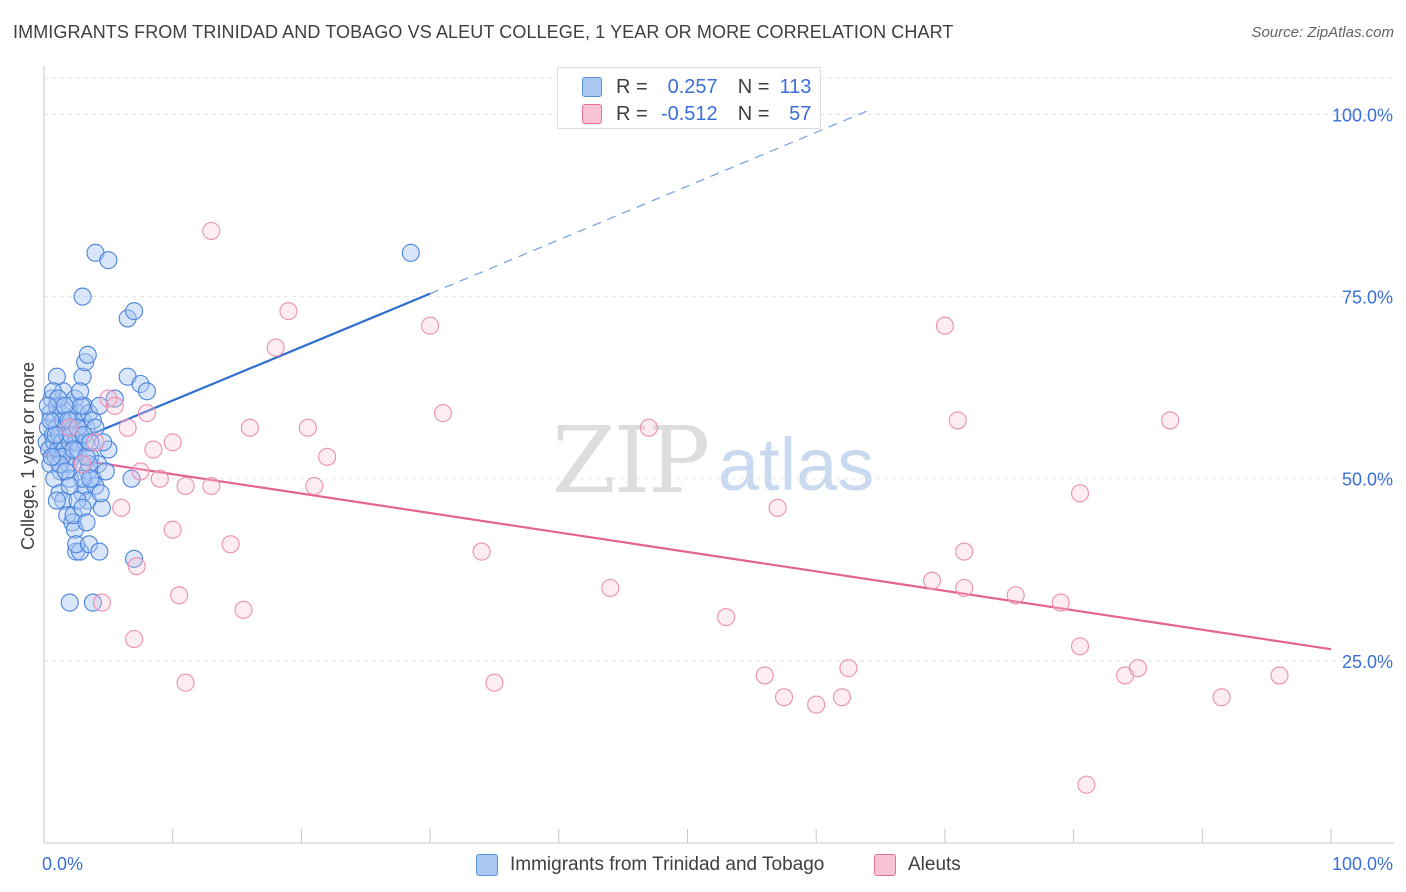  Describe the element at coordinates (753, 113) in the screenshot. I see `legend-n-label: N =` at that location.